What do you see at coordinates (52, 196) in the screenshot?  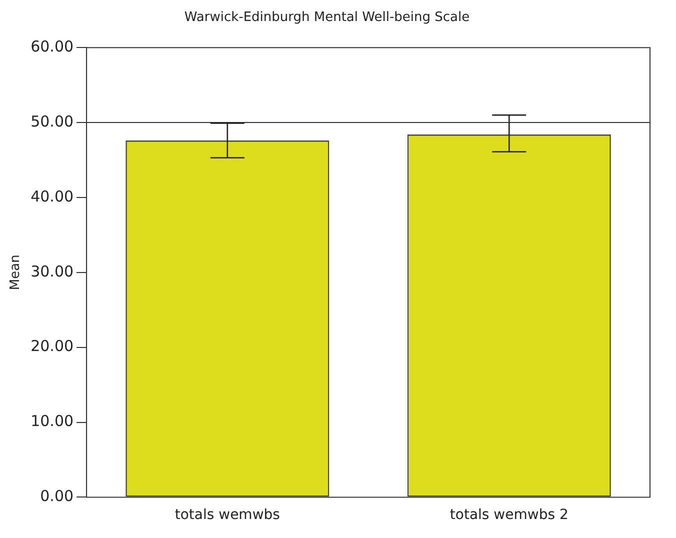 I see `y-tick-label: 40.00` at bounding box center [52, 196].